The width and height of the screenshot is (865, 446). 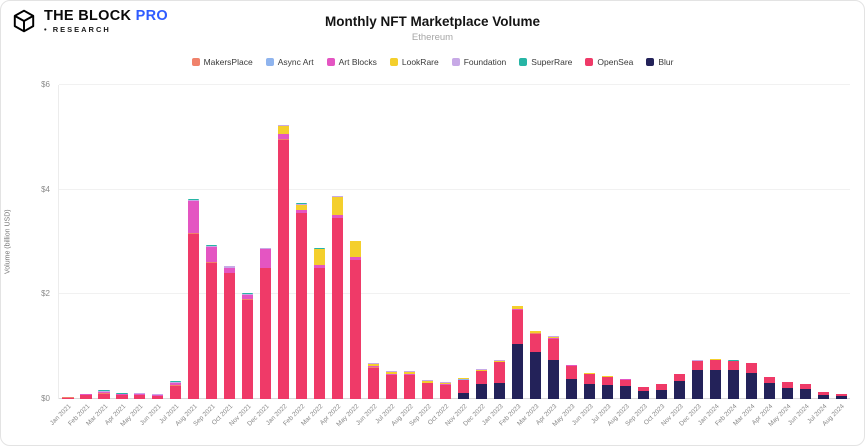 I want to click on bar-column: Mar 2024, so click(x=746, y=256).